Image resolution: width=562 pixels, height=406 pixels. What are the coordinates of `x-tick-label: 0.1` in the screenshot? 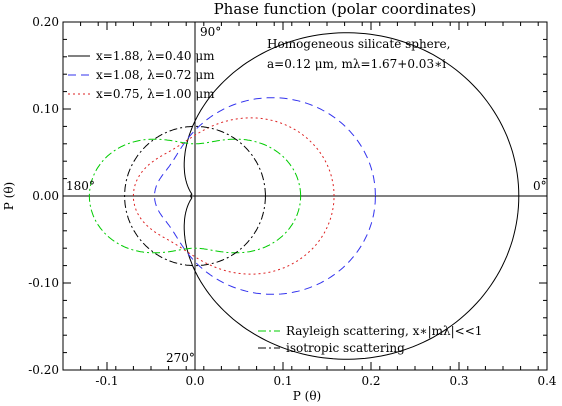 It's located at (282, 381).